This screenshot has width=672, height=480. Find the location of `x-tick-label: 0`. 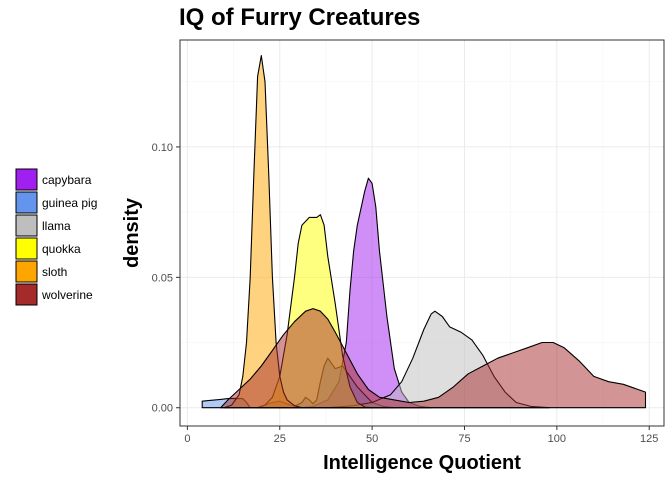

x-tick-label: 0 is located at coordinates (187, 439).